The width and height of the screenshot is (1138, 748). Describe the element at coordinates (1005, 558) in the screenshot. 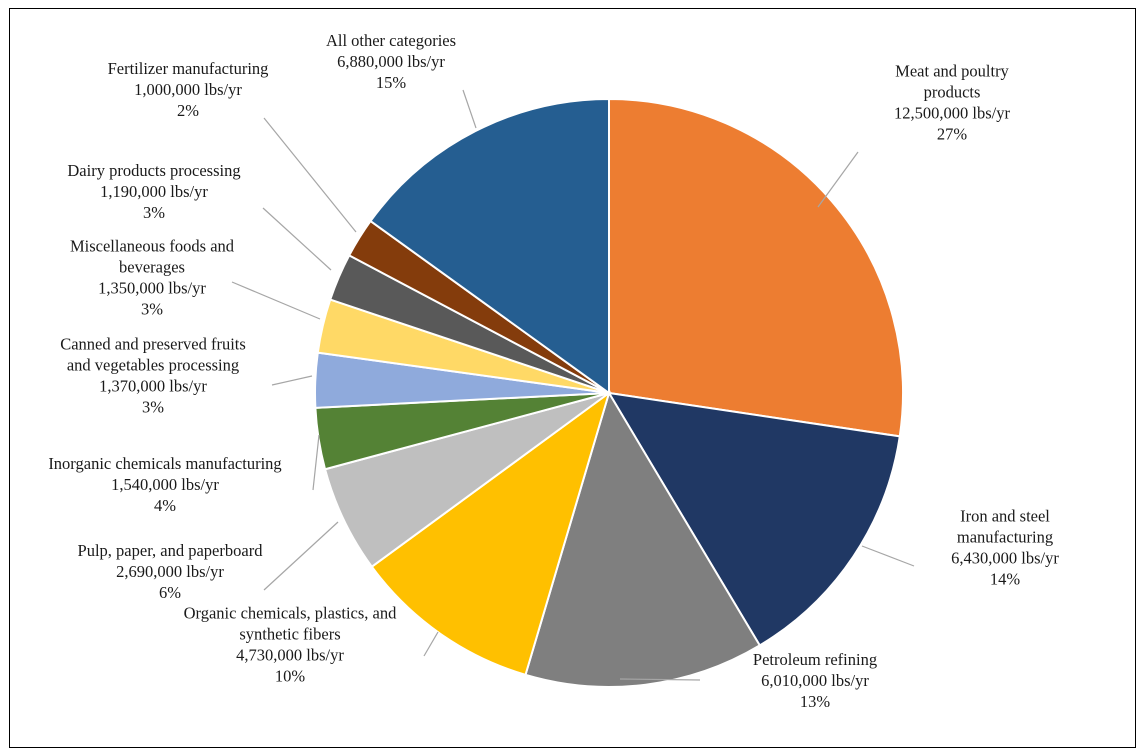

I see `data-label-value: 6,430,000 lbs/yr` at that location.